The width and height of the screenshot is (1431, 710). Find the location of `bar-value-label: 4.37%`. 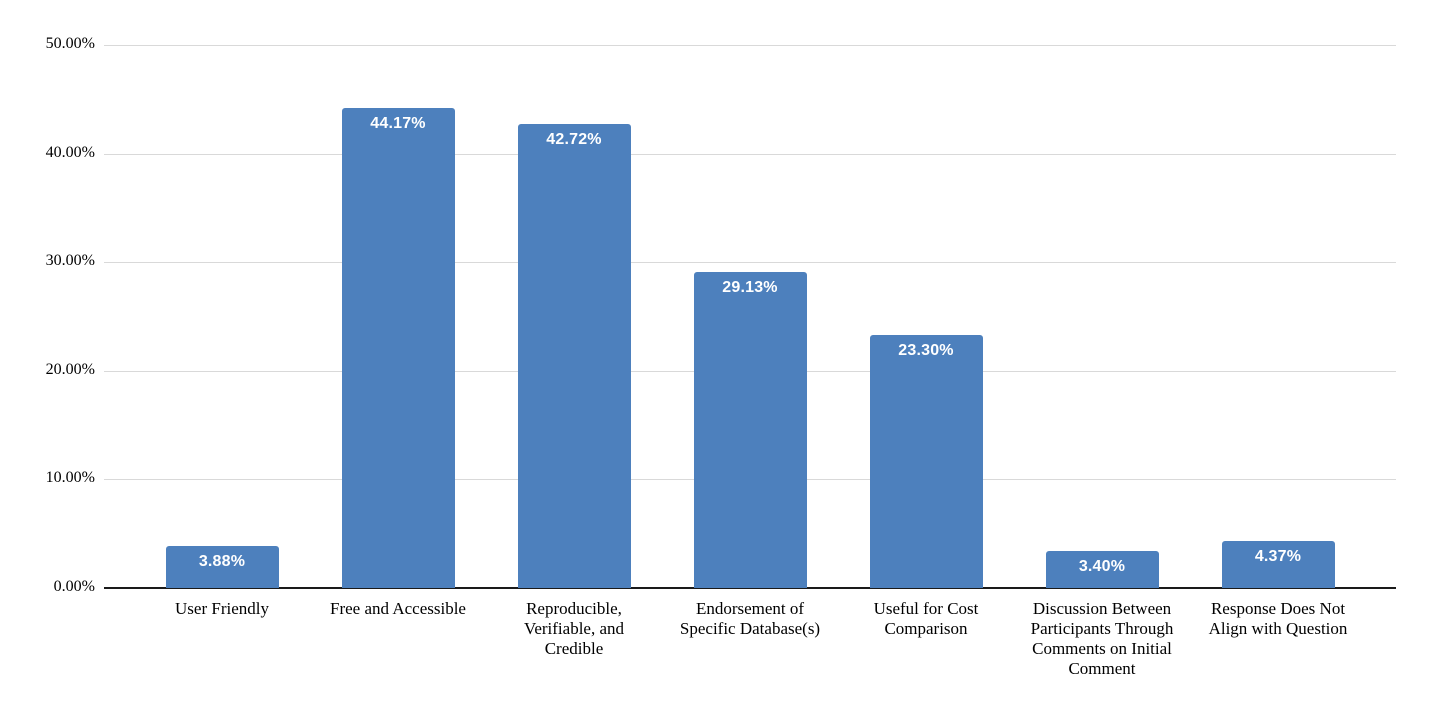

bar-value-label: 4.37% is located at coordinates (1278, 556).